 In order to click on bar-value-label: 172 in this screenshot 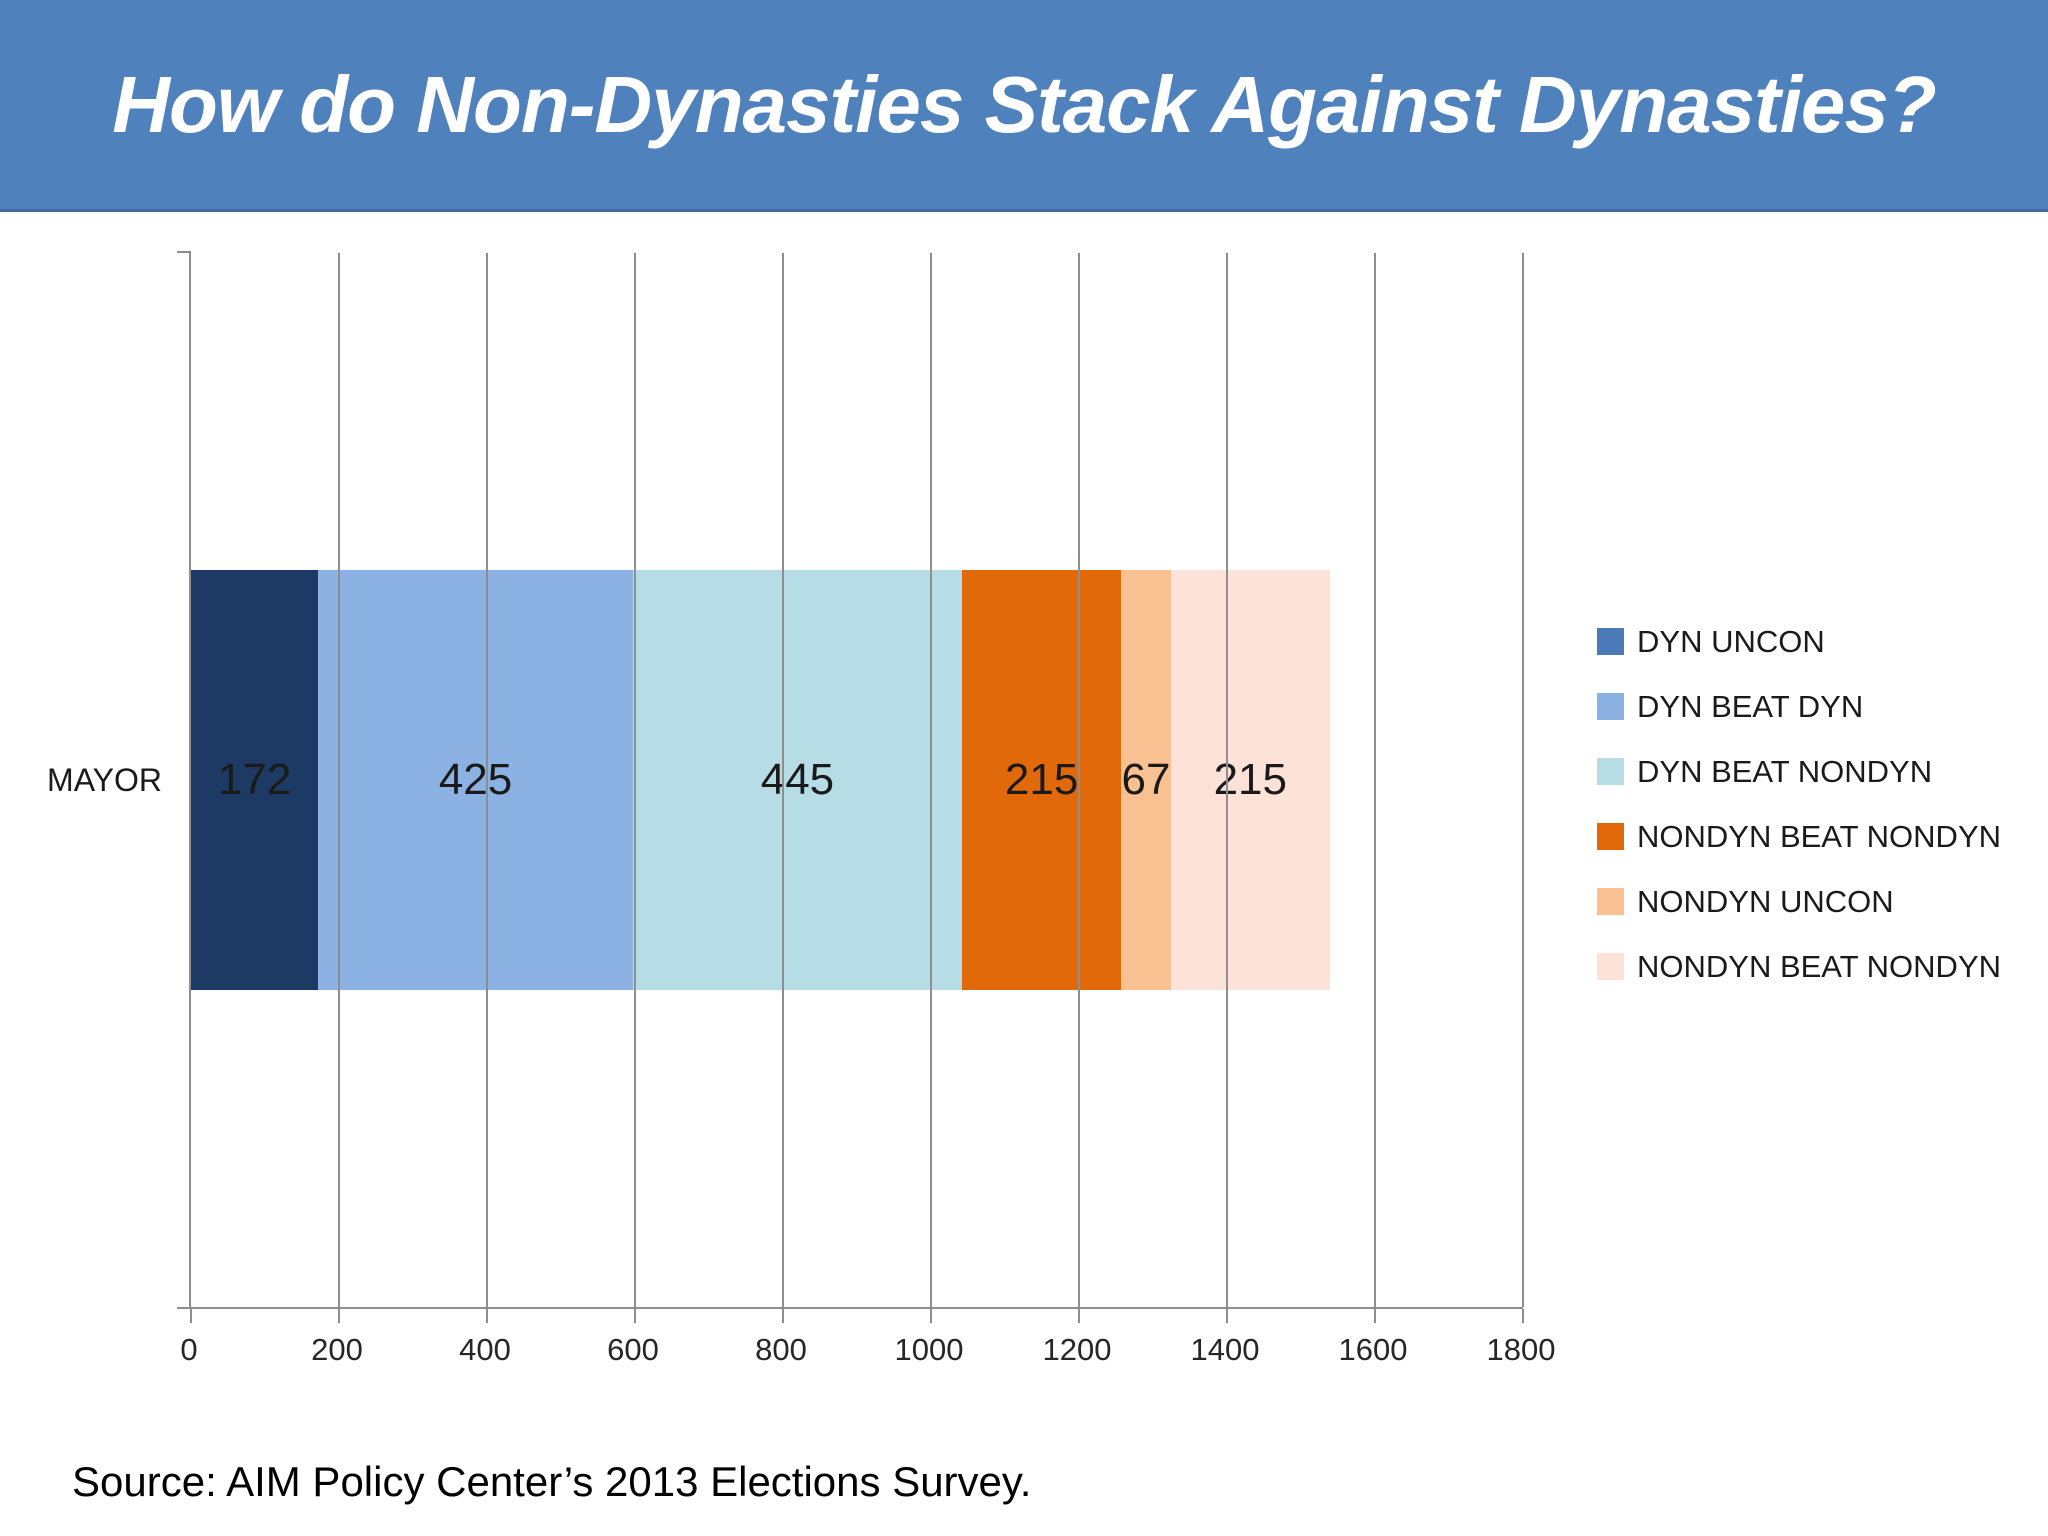, I will do `click(254, 779)`.